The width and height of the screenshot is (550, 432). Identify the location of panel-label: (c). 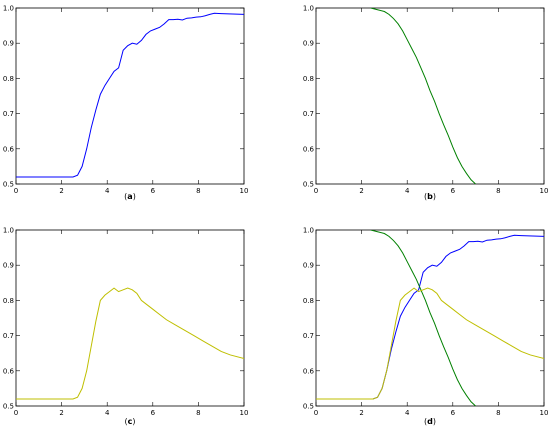
(130, 421).